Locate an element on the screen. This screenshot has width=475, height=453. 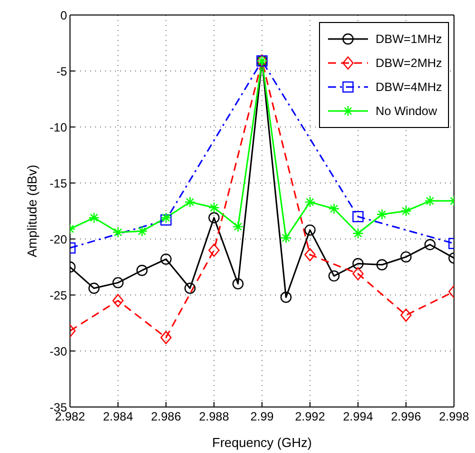
legend-label: DBW=1MHz is located at coordinates (409, 39).